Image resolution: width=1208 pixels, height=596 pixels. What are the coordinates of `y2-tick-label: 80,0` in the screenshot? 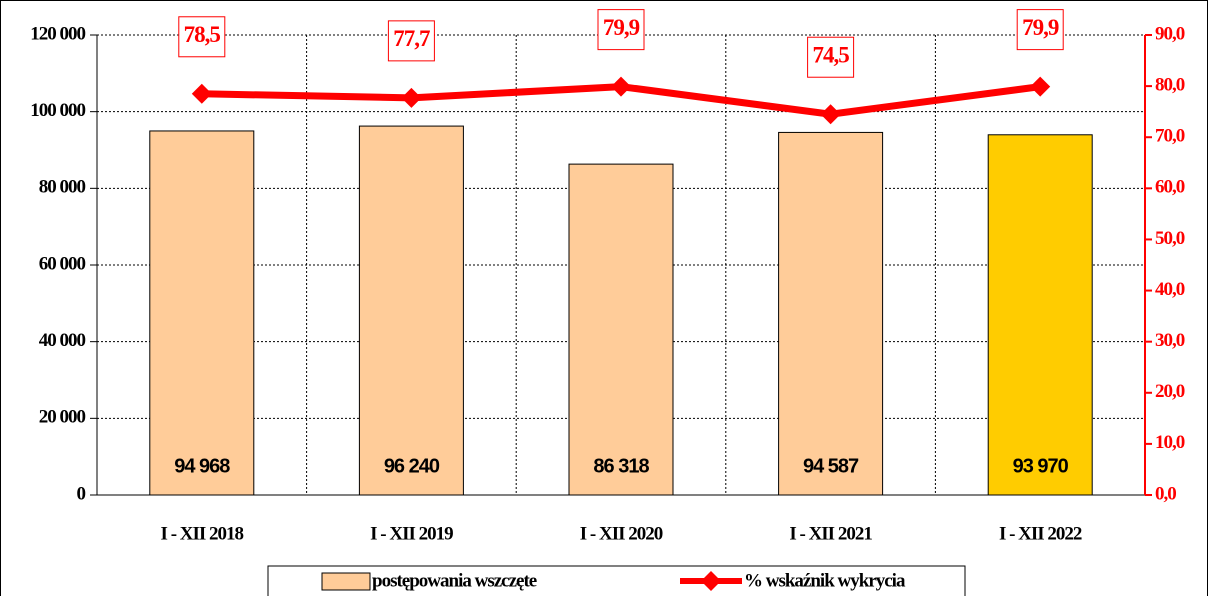 It's located at (1170, 84).